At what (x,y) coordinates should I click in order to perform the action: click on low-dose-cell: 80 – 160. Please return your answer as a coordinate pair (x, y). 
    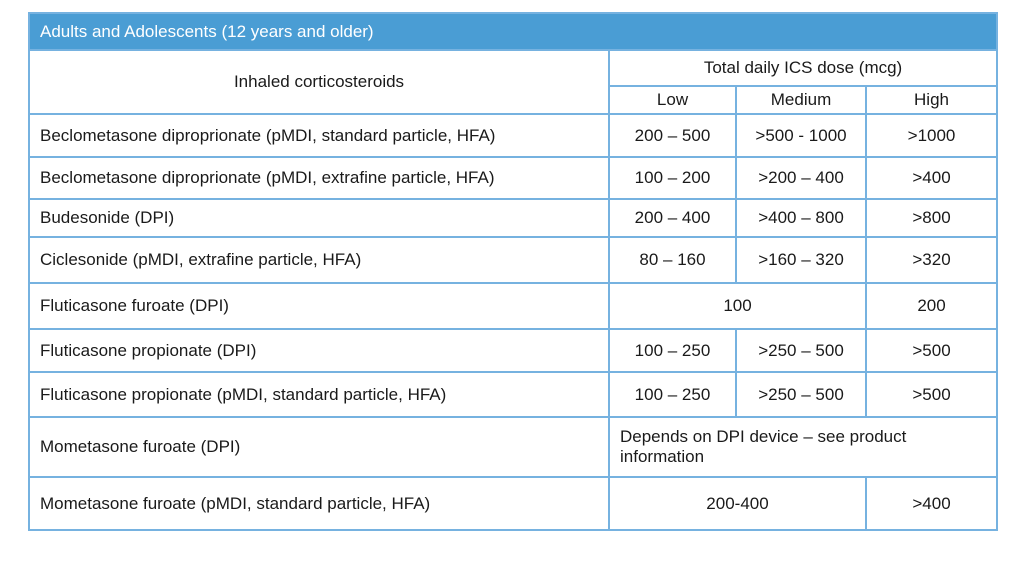
    Looking at the image, I should click on (672, 260).